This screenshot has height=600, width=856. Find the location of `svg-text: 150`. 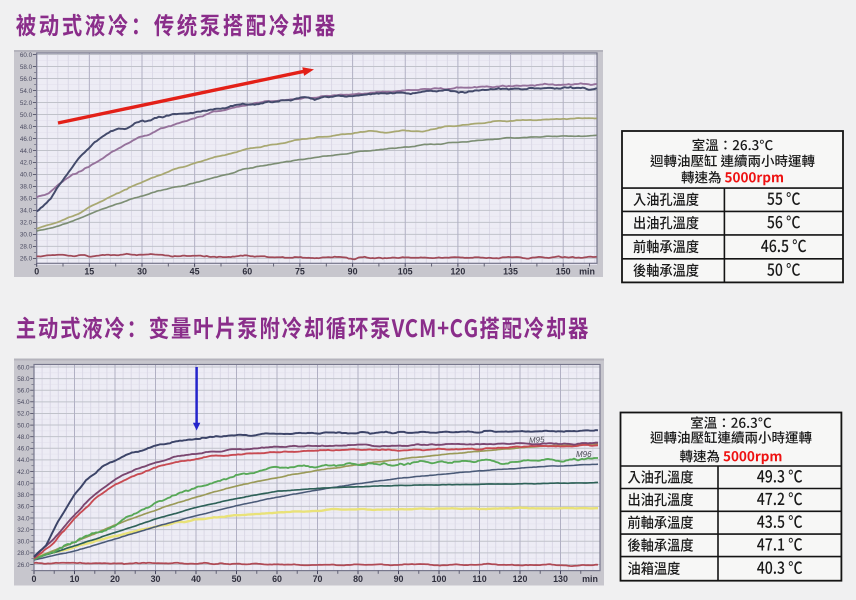

svg-text: 150 is located at coordinates (563, 272).